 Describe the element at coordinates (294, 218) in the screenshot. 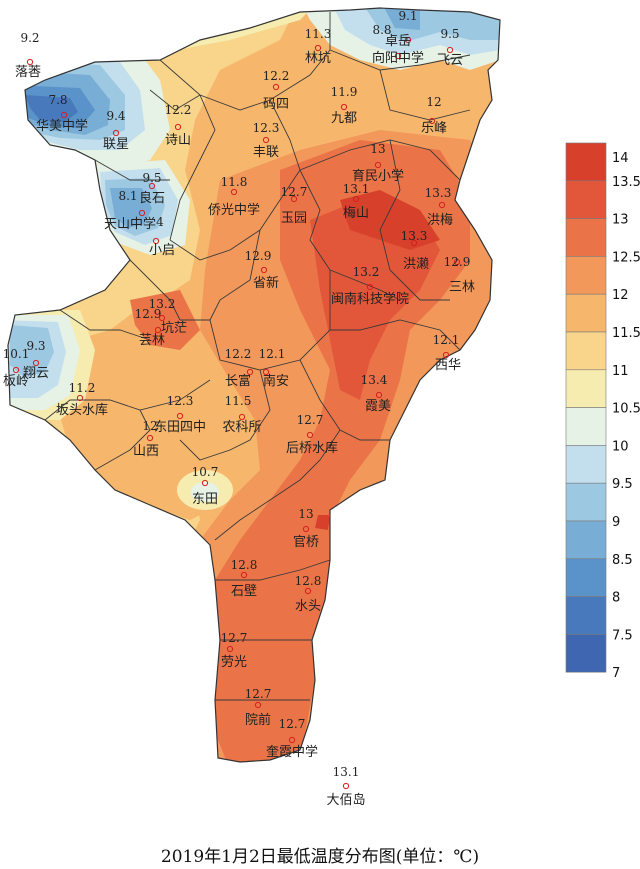

I see `station-name: 玉园` at that location.